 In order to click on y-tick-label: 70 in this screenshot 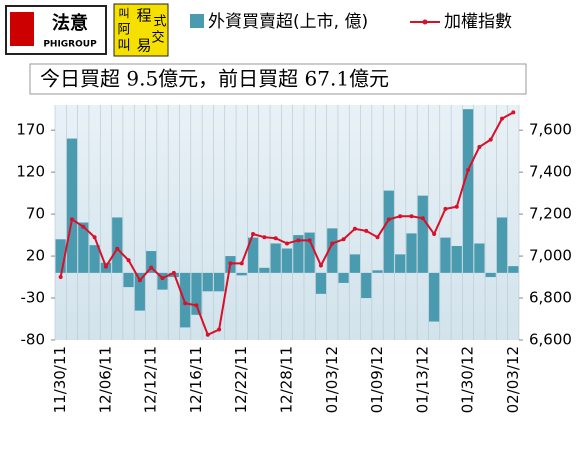, I will do `click(35, 214)`.